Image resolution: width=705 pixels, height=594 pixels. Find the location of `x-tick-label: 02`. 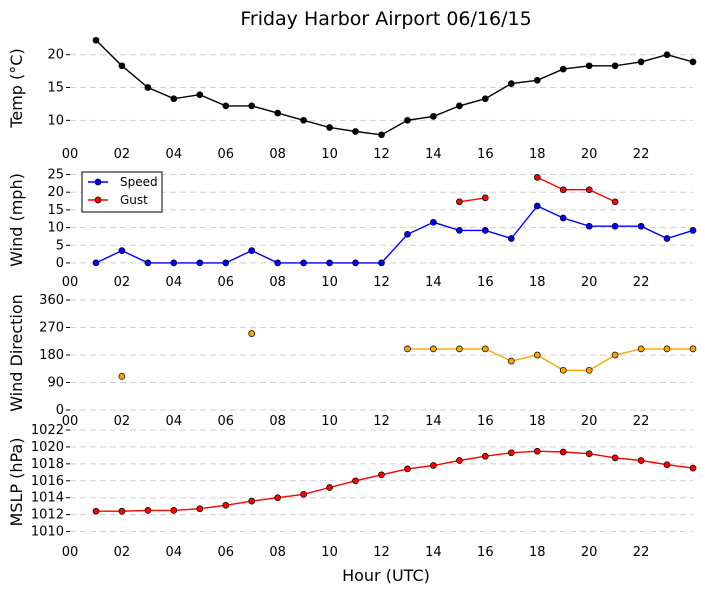

x-tick-label: 02 is located at coordinates (122, 421).